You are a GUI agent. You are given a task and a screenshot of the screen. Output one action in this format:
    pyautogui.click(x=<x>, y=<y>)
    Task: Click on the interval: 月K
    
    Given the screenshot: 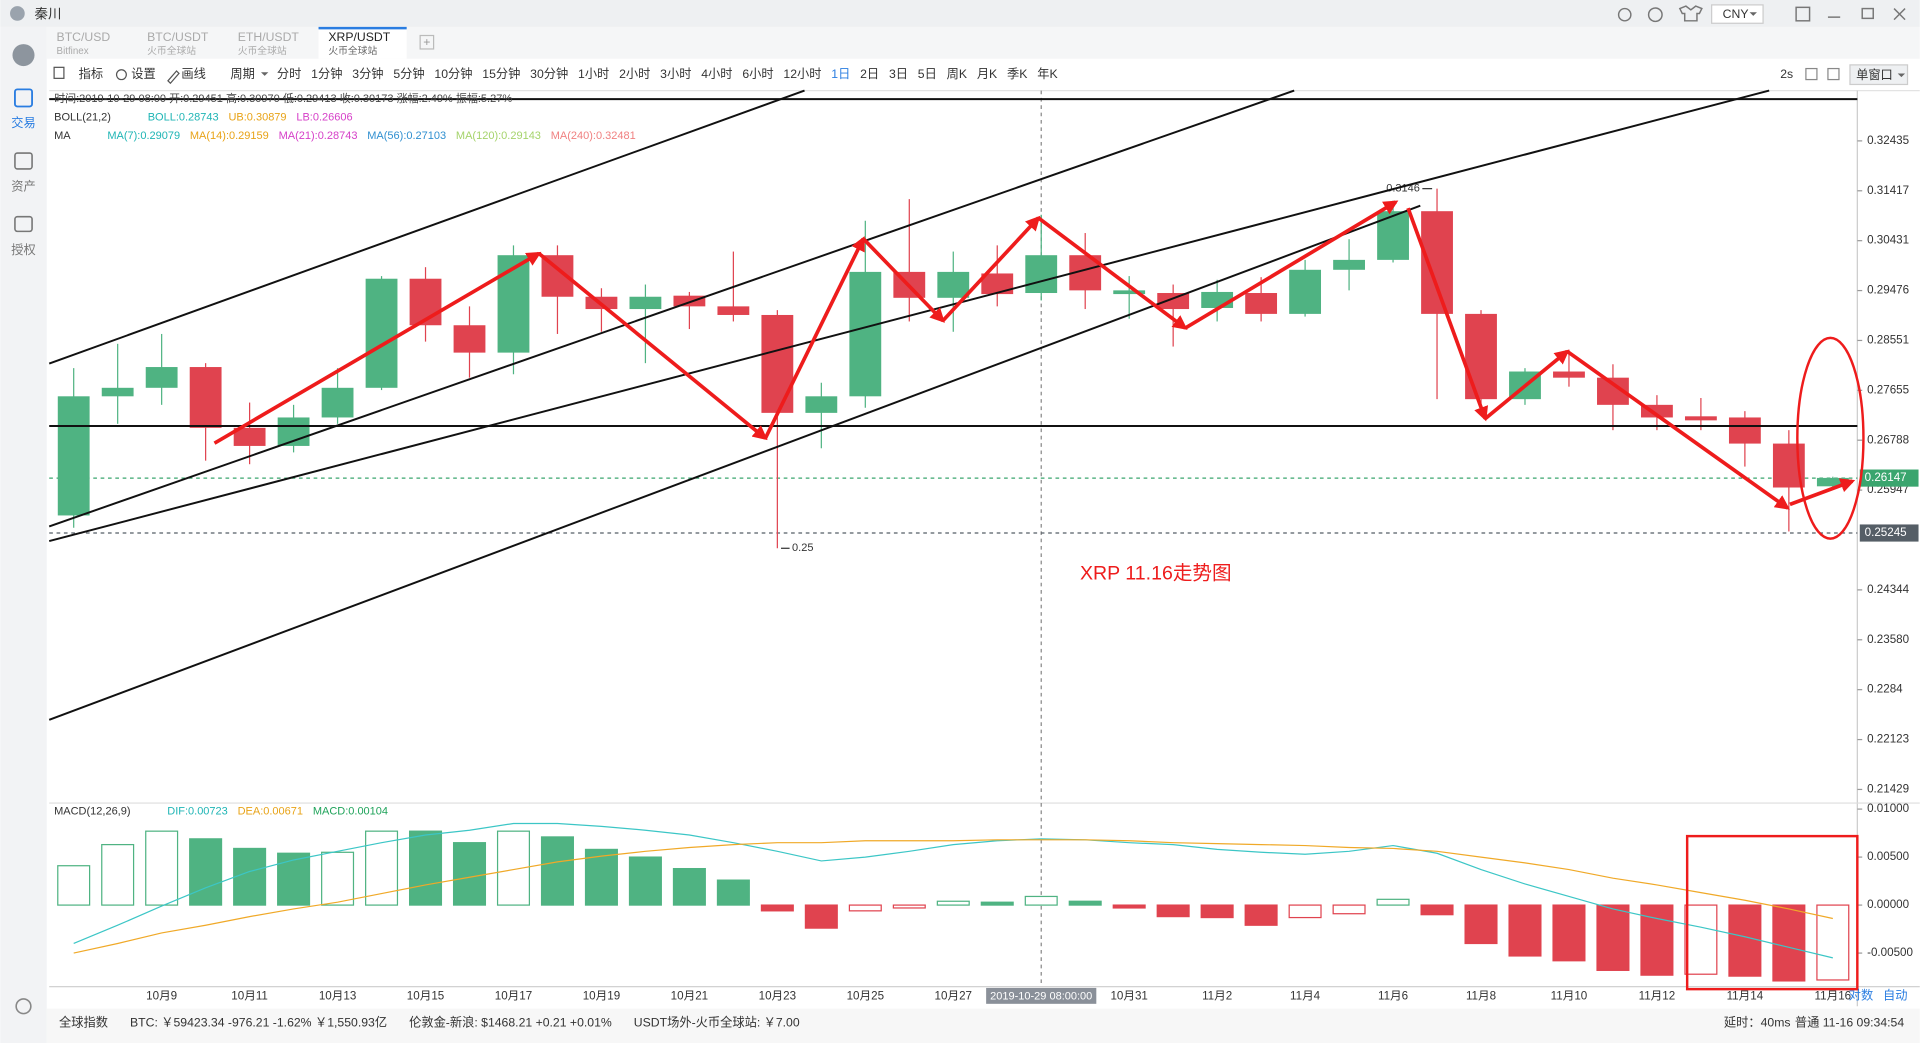 What is the action you would take?
    pyautogui.click(x=987, y=74)
    